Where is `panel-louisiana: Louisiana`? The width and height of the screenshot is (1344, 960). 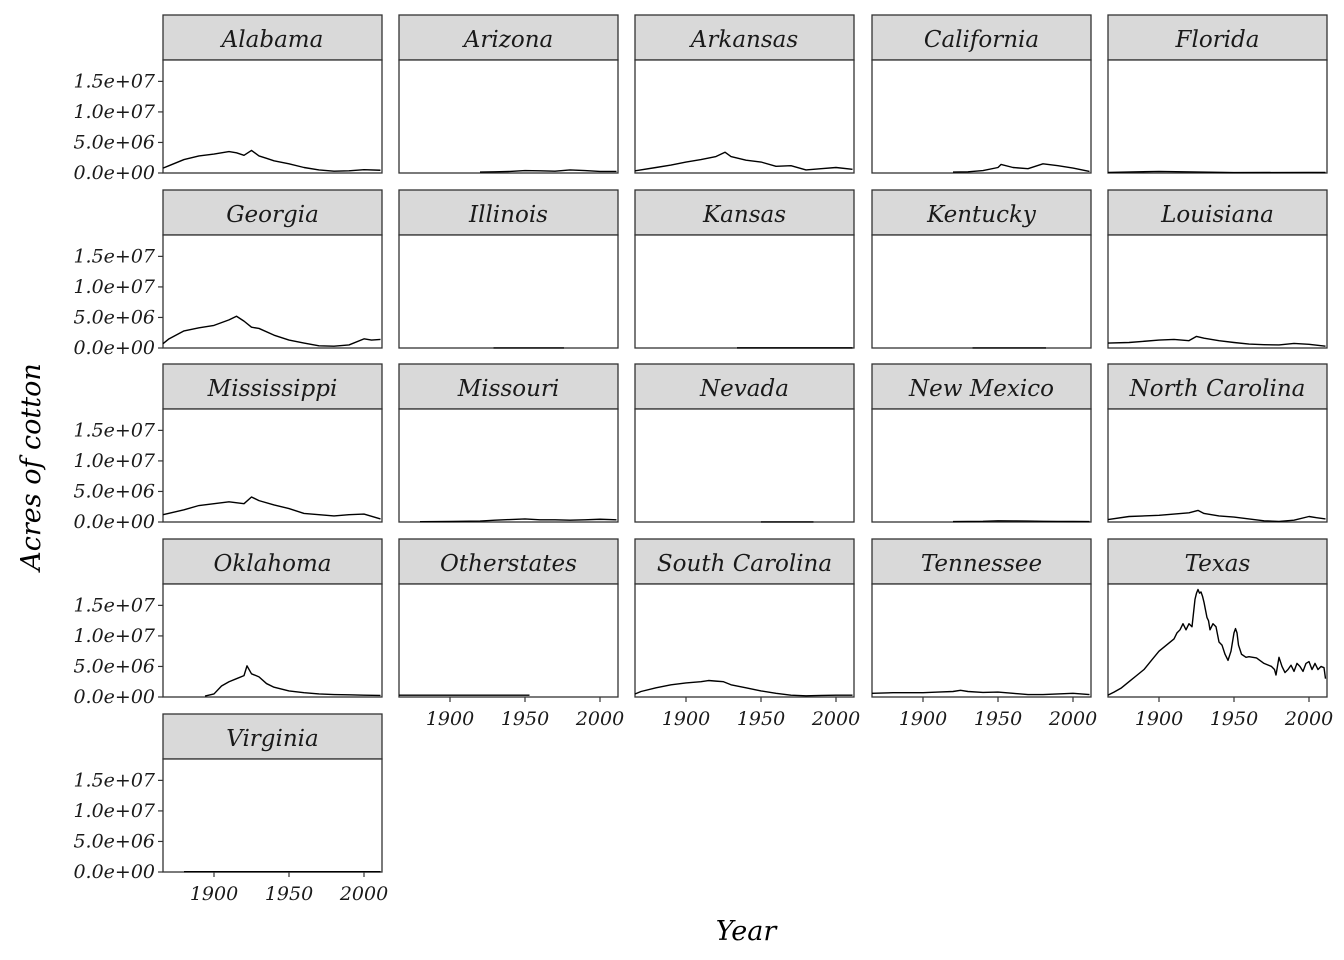 panel-louisiana: Louisiana is located at coordinates (1217, 269).